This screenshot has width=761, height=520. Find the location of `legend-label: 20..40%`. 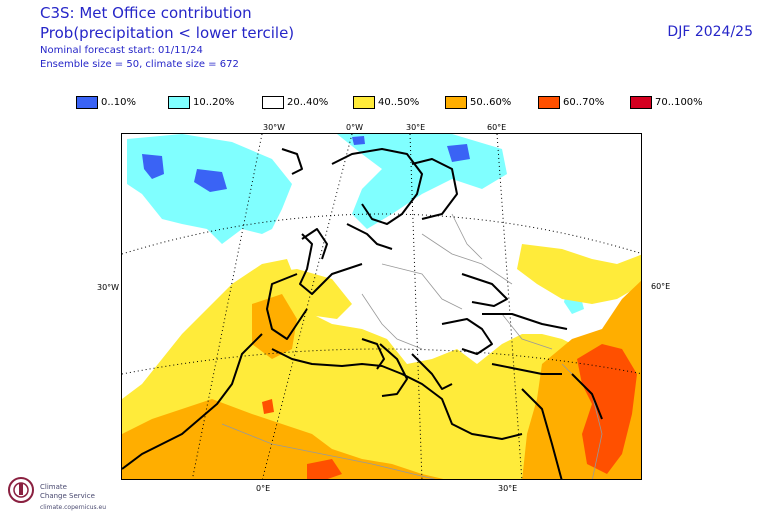

legend-label: 20..40% is located at coordinates (308, 102).